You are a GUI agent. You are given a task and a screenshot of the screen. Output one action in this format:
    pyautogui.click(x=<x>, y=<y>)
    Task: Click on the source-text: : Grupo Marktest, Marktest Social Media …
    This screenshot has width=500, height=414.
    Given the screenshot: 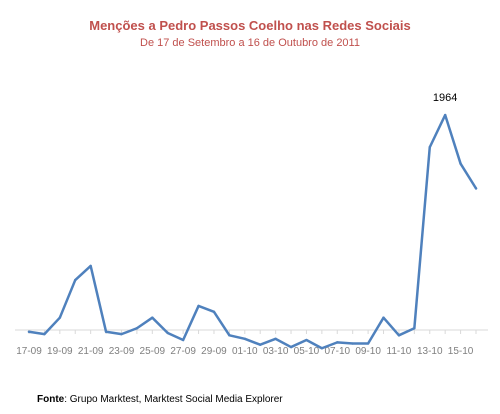 What is the action you would take?
    pyautogui.click(x=173, y=399)
    